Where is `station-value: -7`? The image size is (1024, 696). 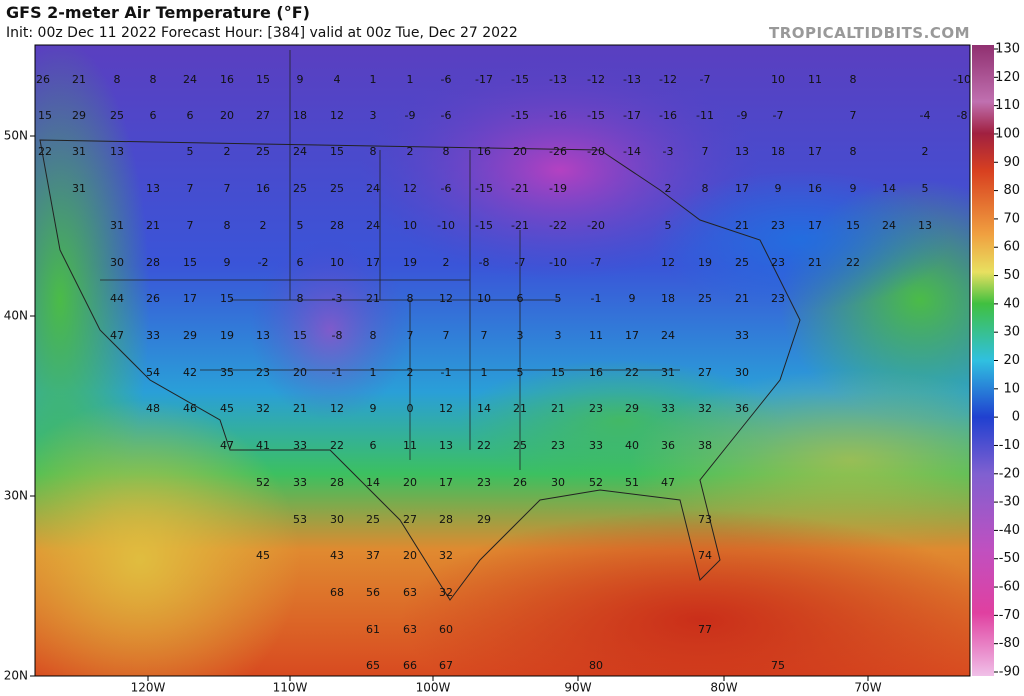 station-value: -7 is located at coordinates (705, 79).